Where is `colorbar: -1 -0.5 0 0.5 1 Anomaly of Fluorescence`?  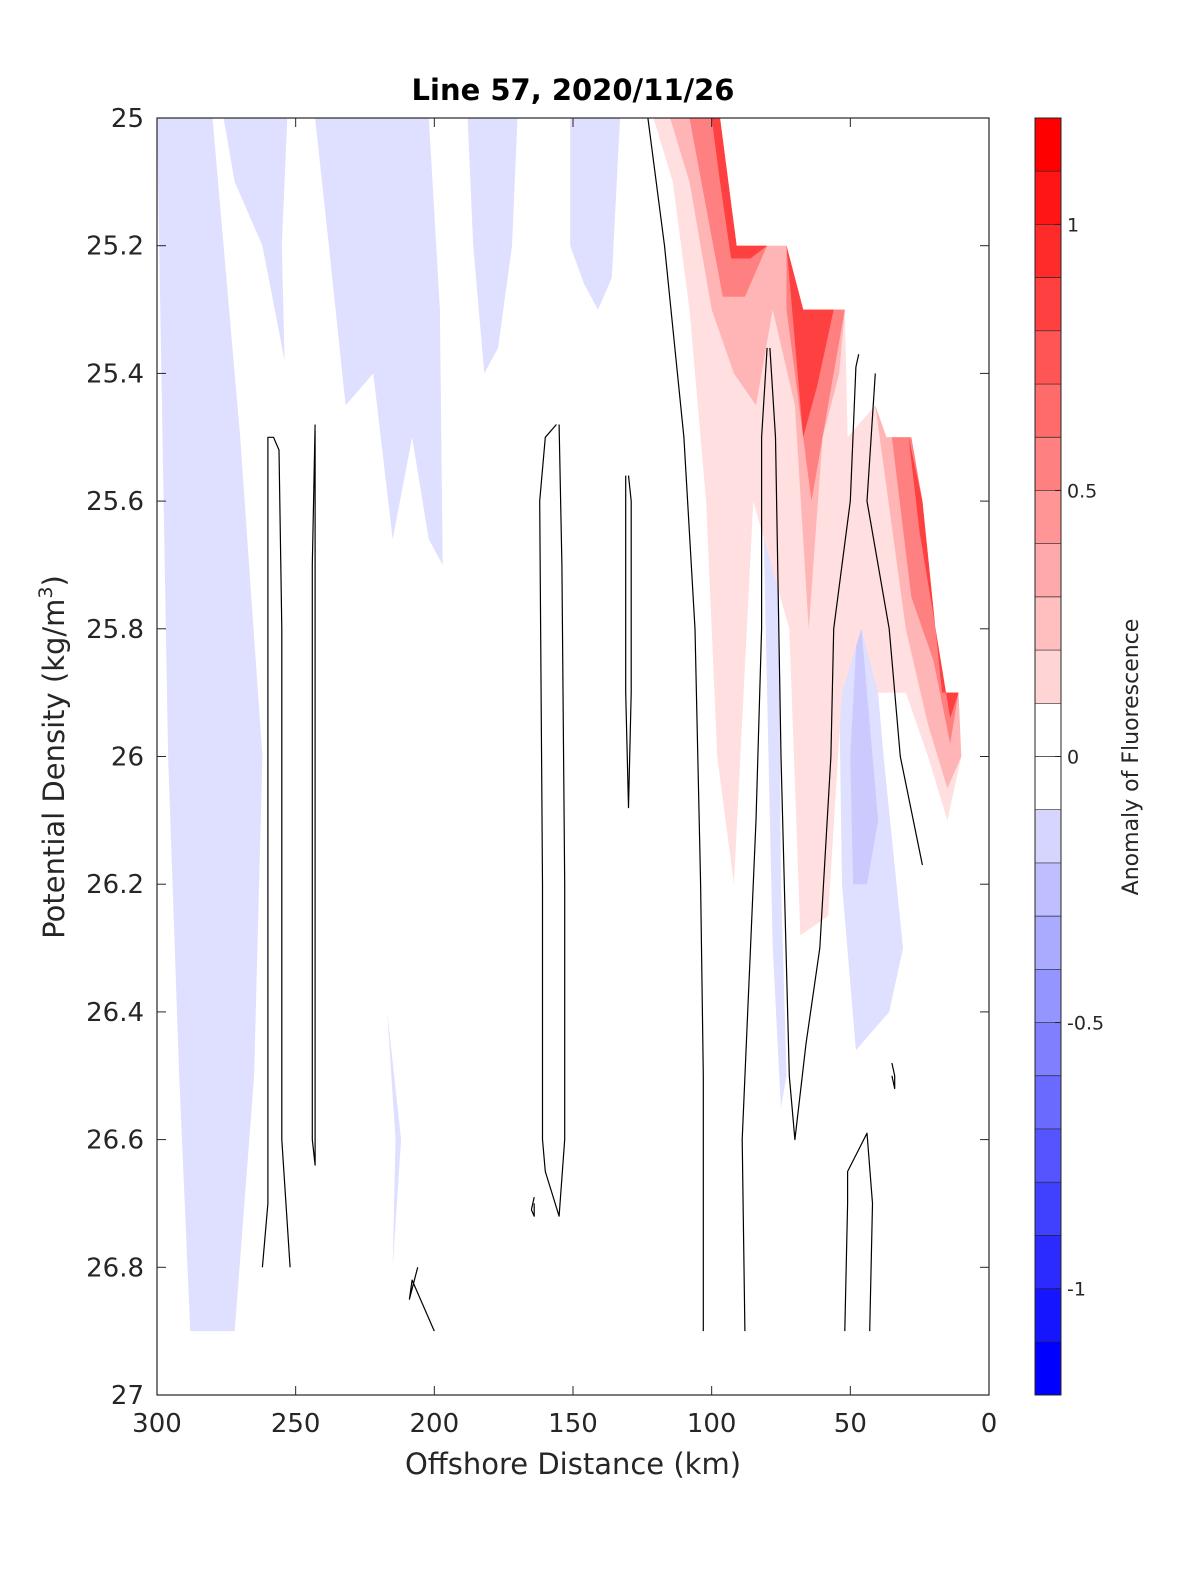 colorbar: -1 -0.5 0 0.5 1 Anomaly of Fluorescence is located at coordinates (1089, 756).